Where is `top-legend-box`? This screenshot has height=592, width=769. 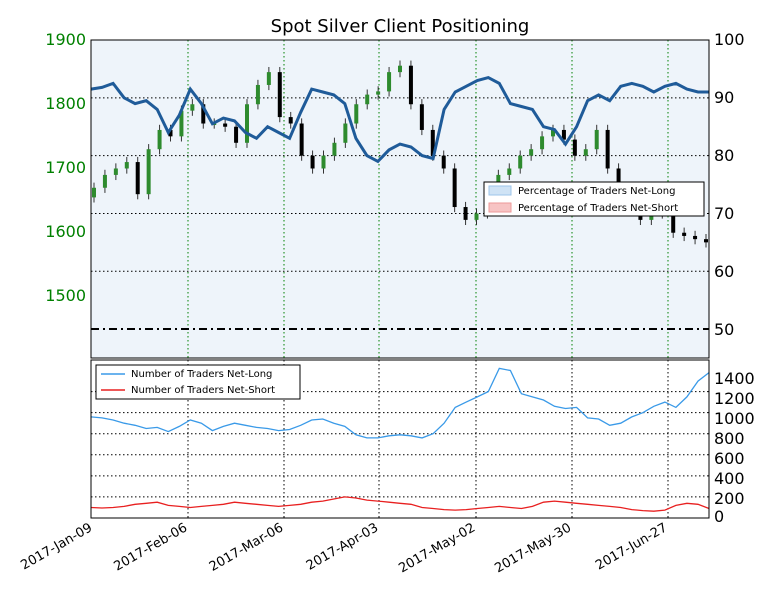
top-legend-box is located at coordinates (594, 199).